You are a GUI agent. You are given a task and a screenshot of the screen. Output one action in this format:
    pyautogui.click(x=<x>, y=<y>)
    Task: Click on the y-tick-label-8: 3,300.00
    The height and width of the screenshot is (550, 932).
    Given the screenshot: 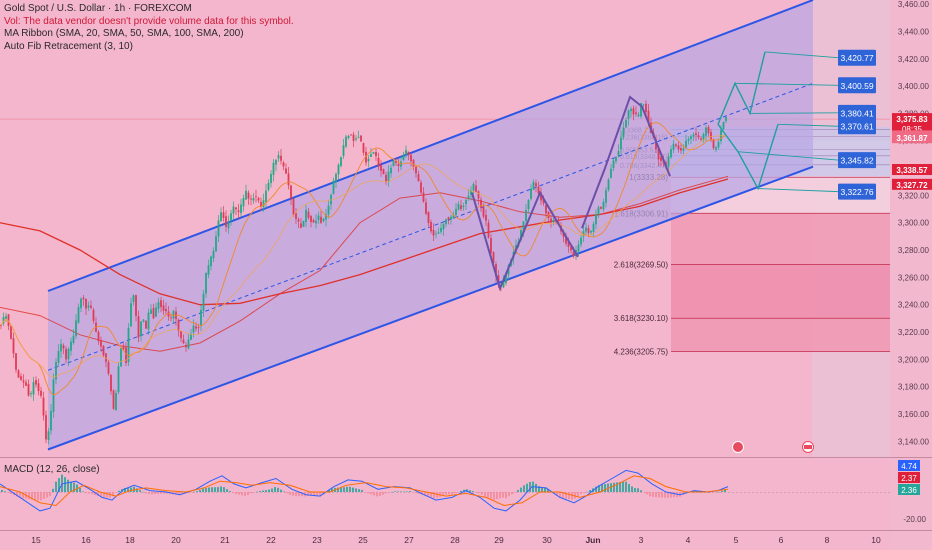 What is the action you would take?
    pyautogui.click(x=914, y=223)
    